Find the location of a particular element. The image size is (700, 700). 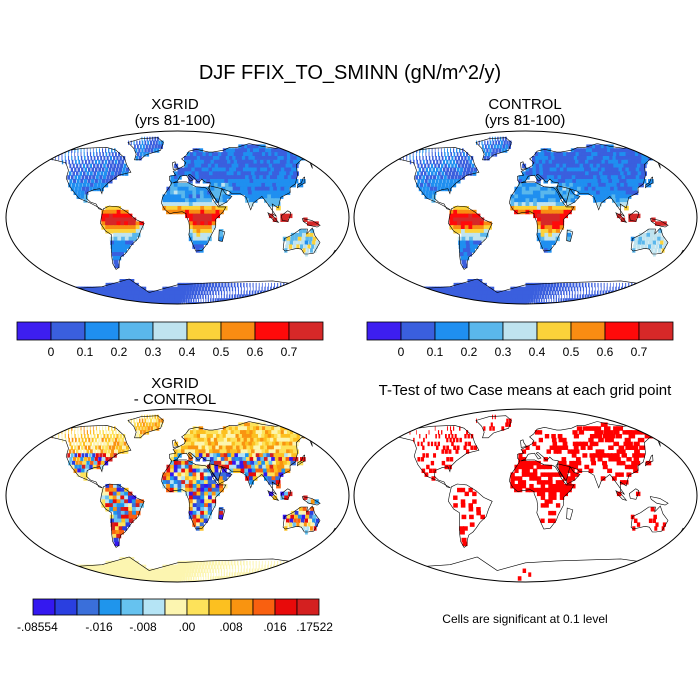

panel-title-xgrid-line1: XGRID is located at coordinates (175, 104).